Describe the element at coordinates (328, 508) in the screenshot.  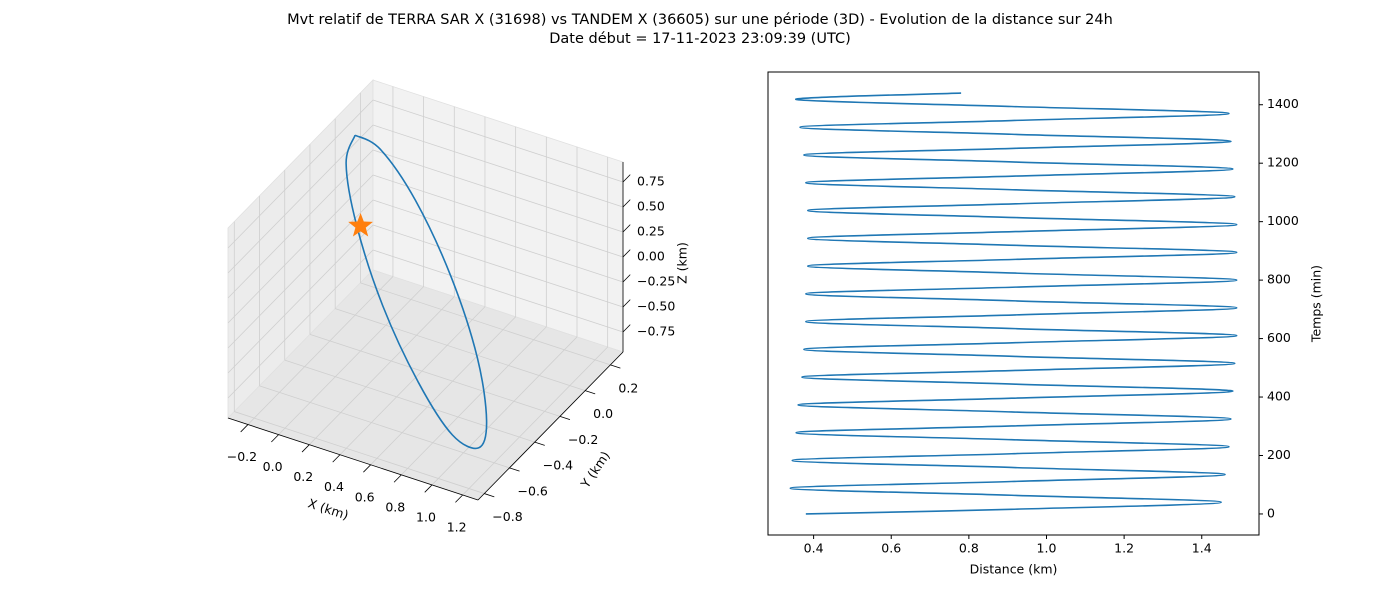
I see `x-axis-label: X (km)` at that location.